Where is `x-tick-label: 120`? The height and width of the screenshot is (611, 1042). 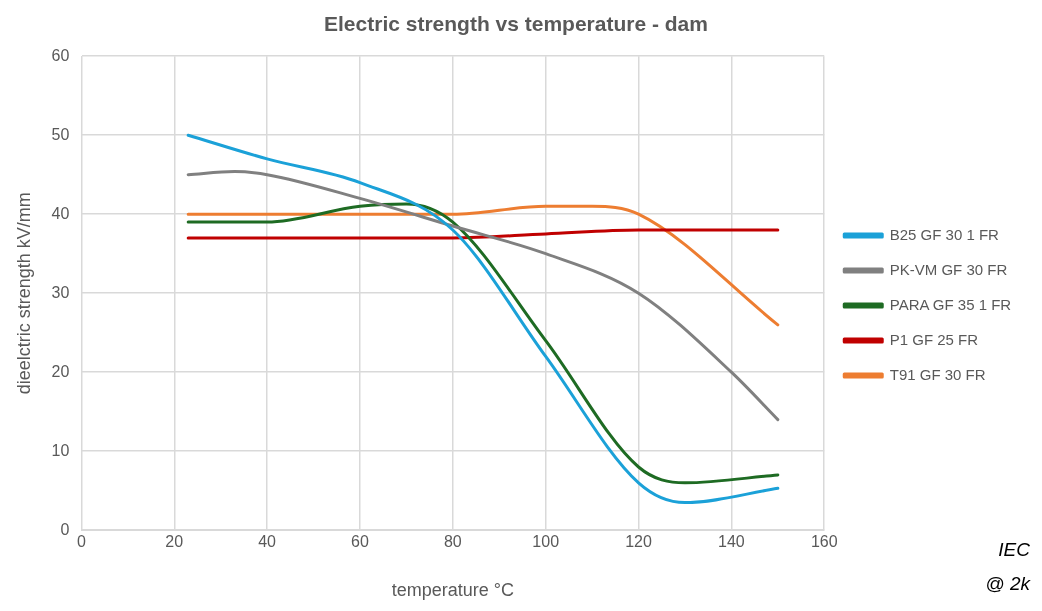 x-tick-label: 120 is located at coordinates (638, 542).